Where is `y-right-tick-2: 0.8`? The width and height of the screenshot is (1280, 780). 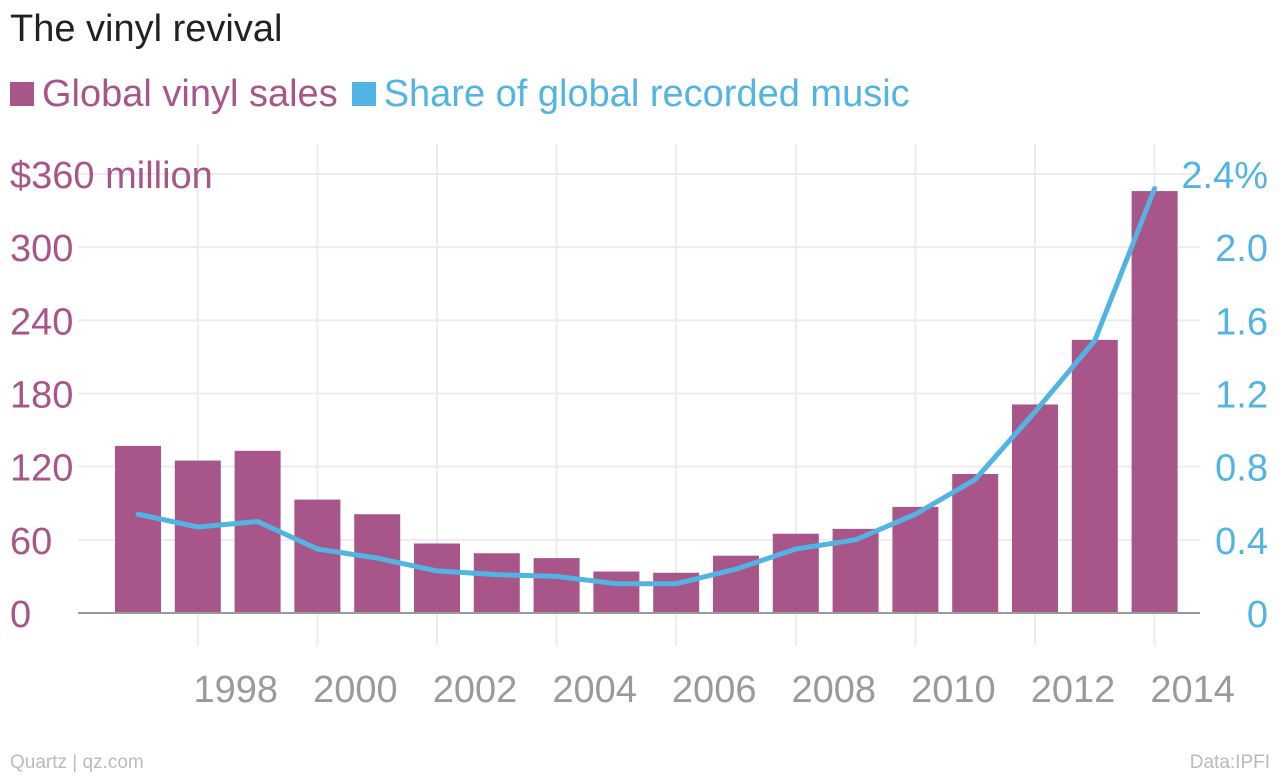 y-right-tick-2: 0.8 is located at coordinates (1241, 469).